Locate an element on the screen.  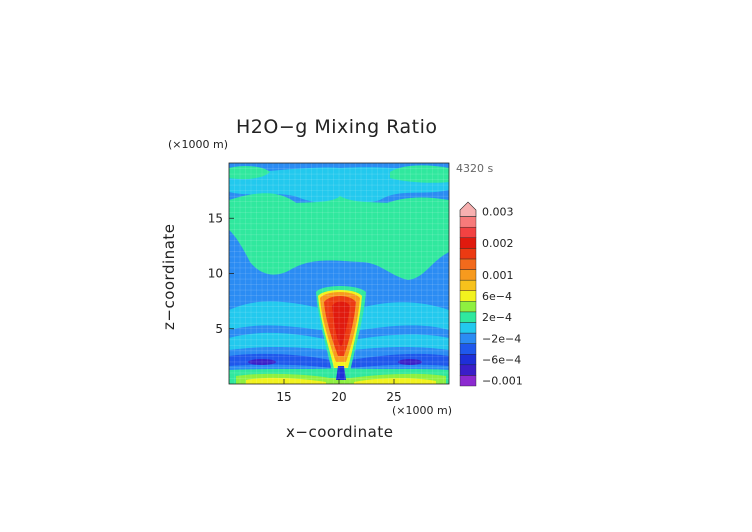
colorbar-label: 6e−4 is located at coordinates (497, 296).